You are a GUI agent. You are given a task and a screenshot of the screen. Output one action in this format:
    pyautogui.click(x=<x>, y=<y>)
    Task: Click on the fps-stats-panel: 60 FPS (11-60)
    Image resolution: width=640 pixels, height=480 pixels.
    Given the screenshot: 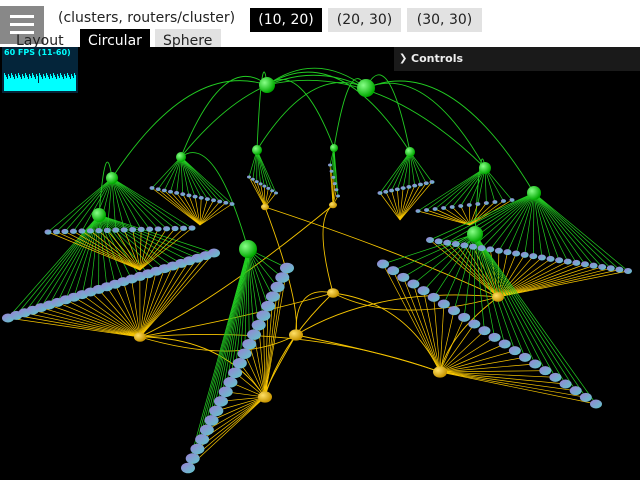 What is the action you would take?
    pyautogui.click(x=40, y=70)
    